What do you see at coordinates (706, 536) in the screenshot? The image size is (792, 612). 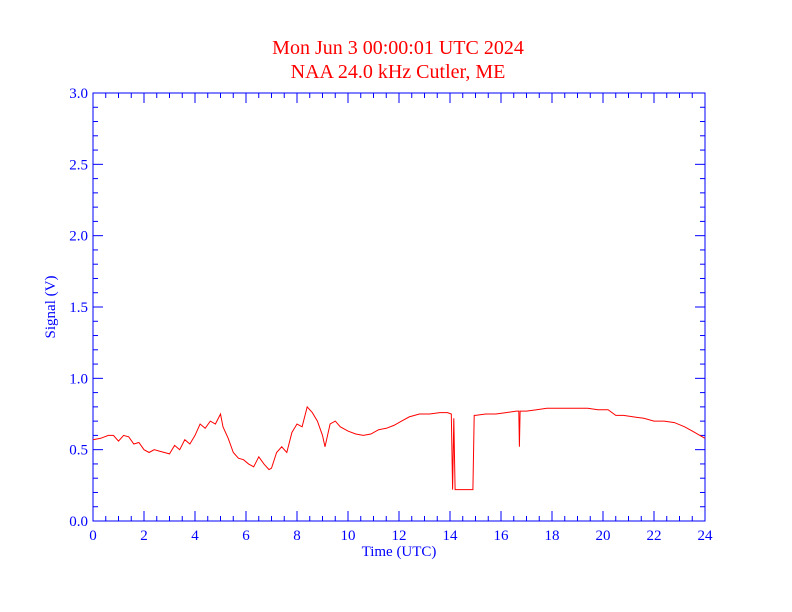 I see `x-tick-label: 24` at bounding box center [706, 536].